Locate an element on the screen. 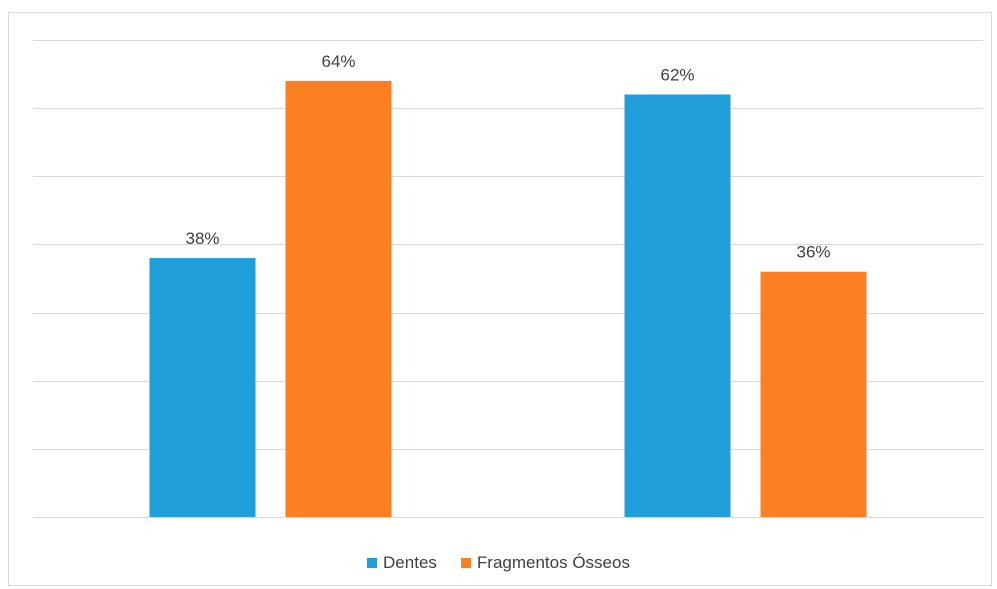 The height and width of the screenshot is (589, 997). data-label-series-2-cat-2: 36% is located at coordinates (813, 252).